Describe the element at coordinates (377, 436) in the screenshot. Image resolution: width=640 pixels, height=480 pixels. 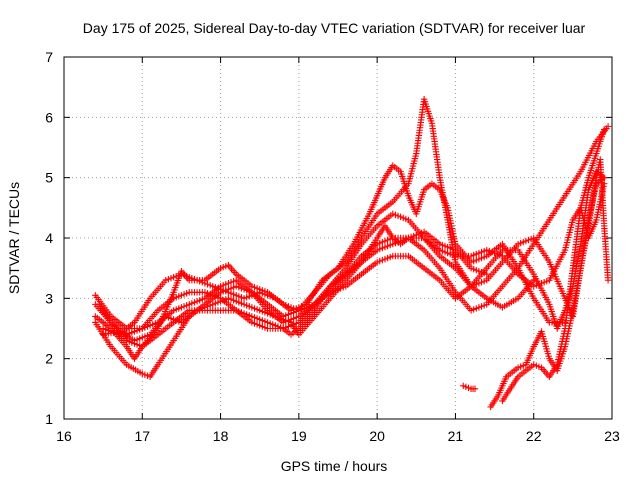
I see `x-tick-label: 20` at that location.